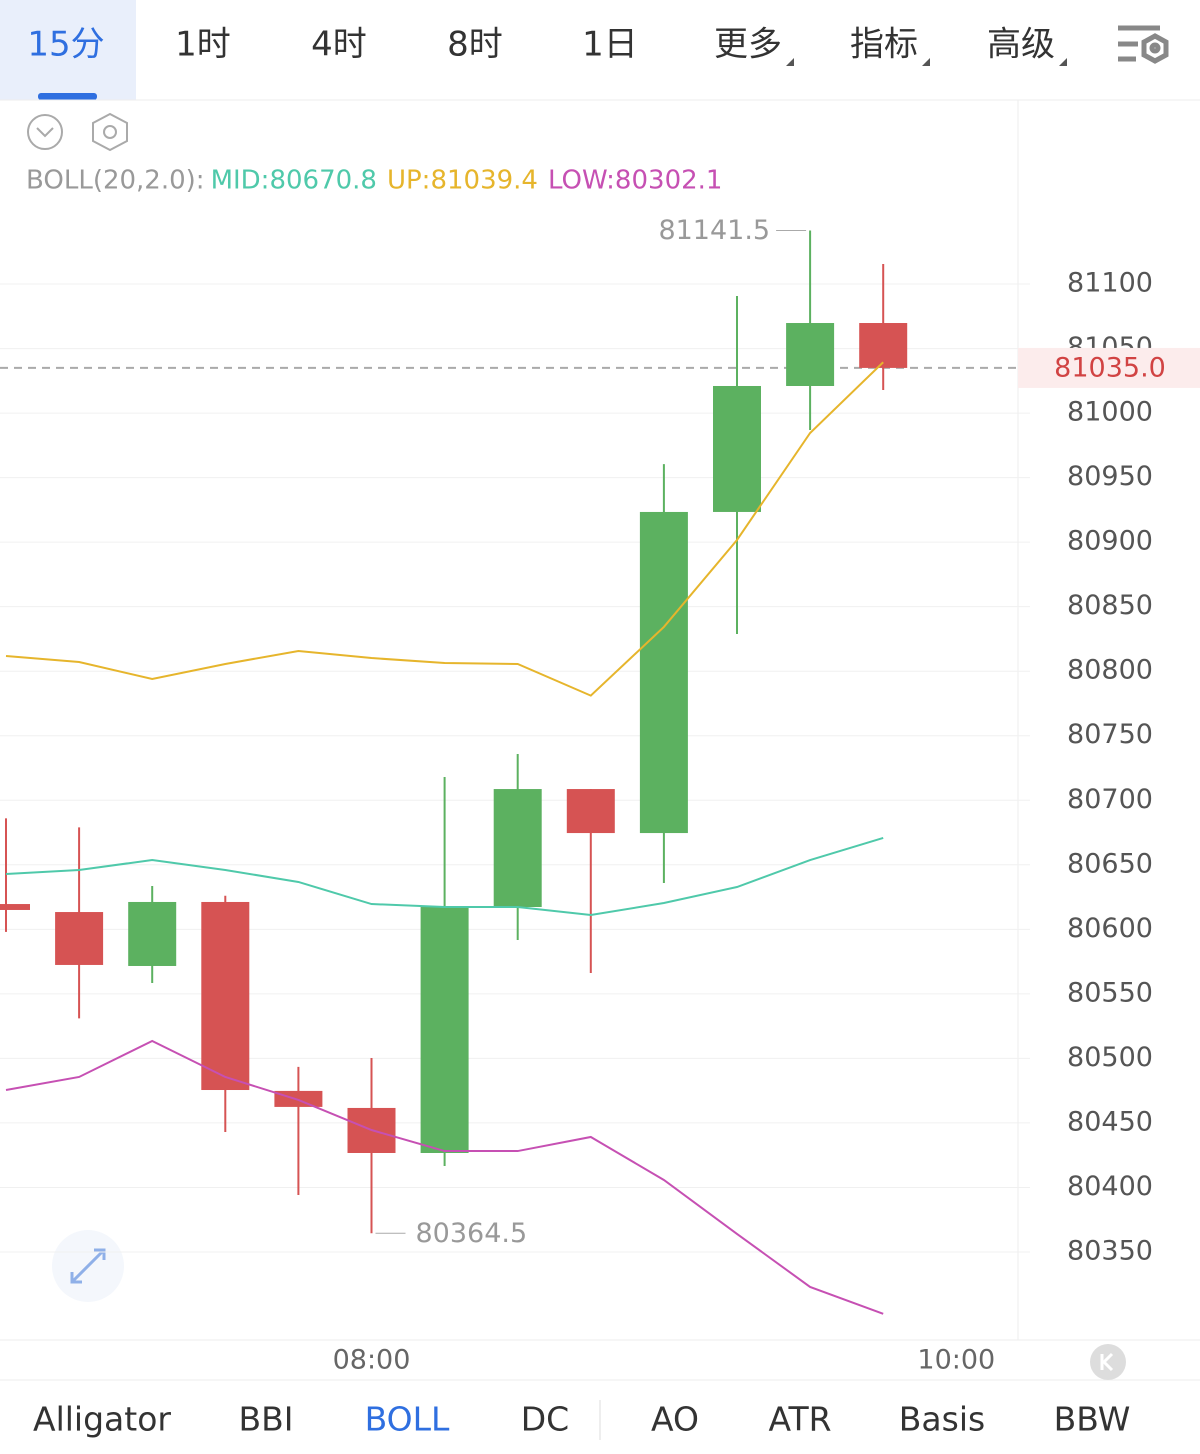 The image size is (1200, 1454). I want to click on y-tick-label: 80550, so click(1110, 992).